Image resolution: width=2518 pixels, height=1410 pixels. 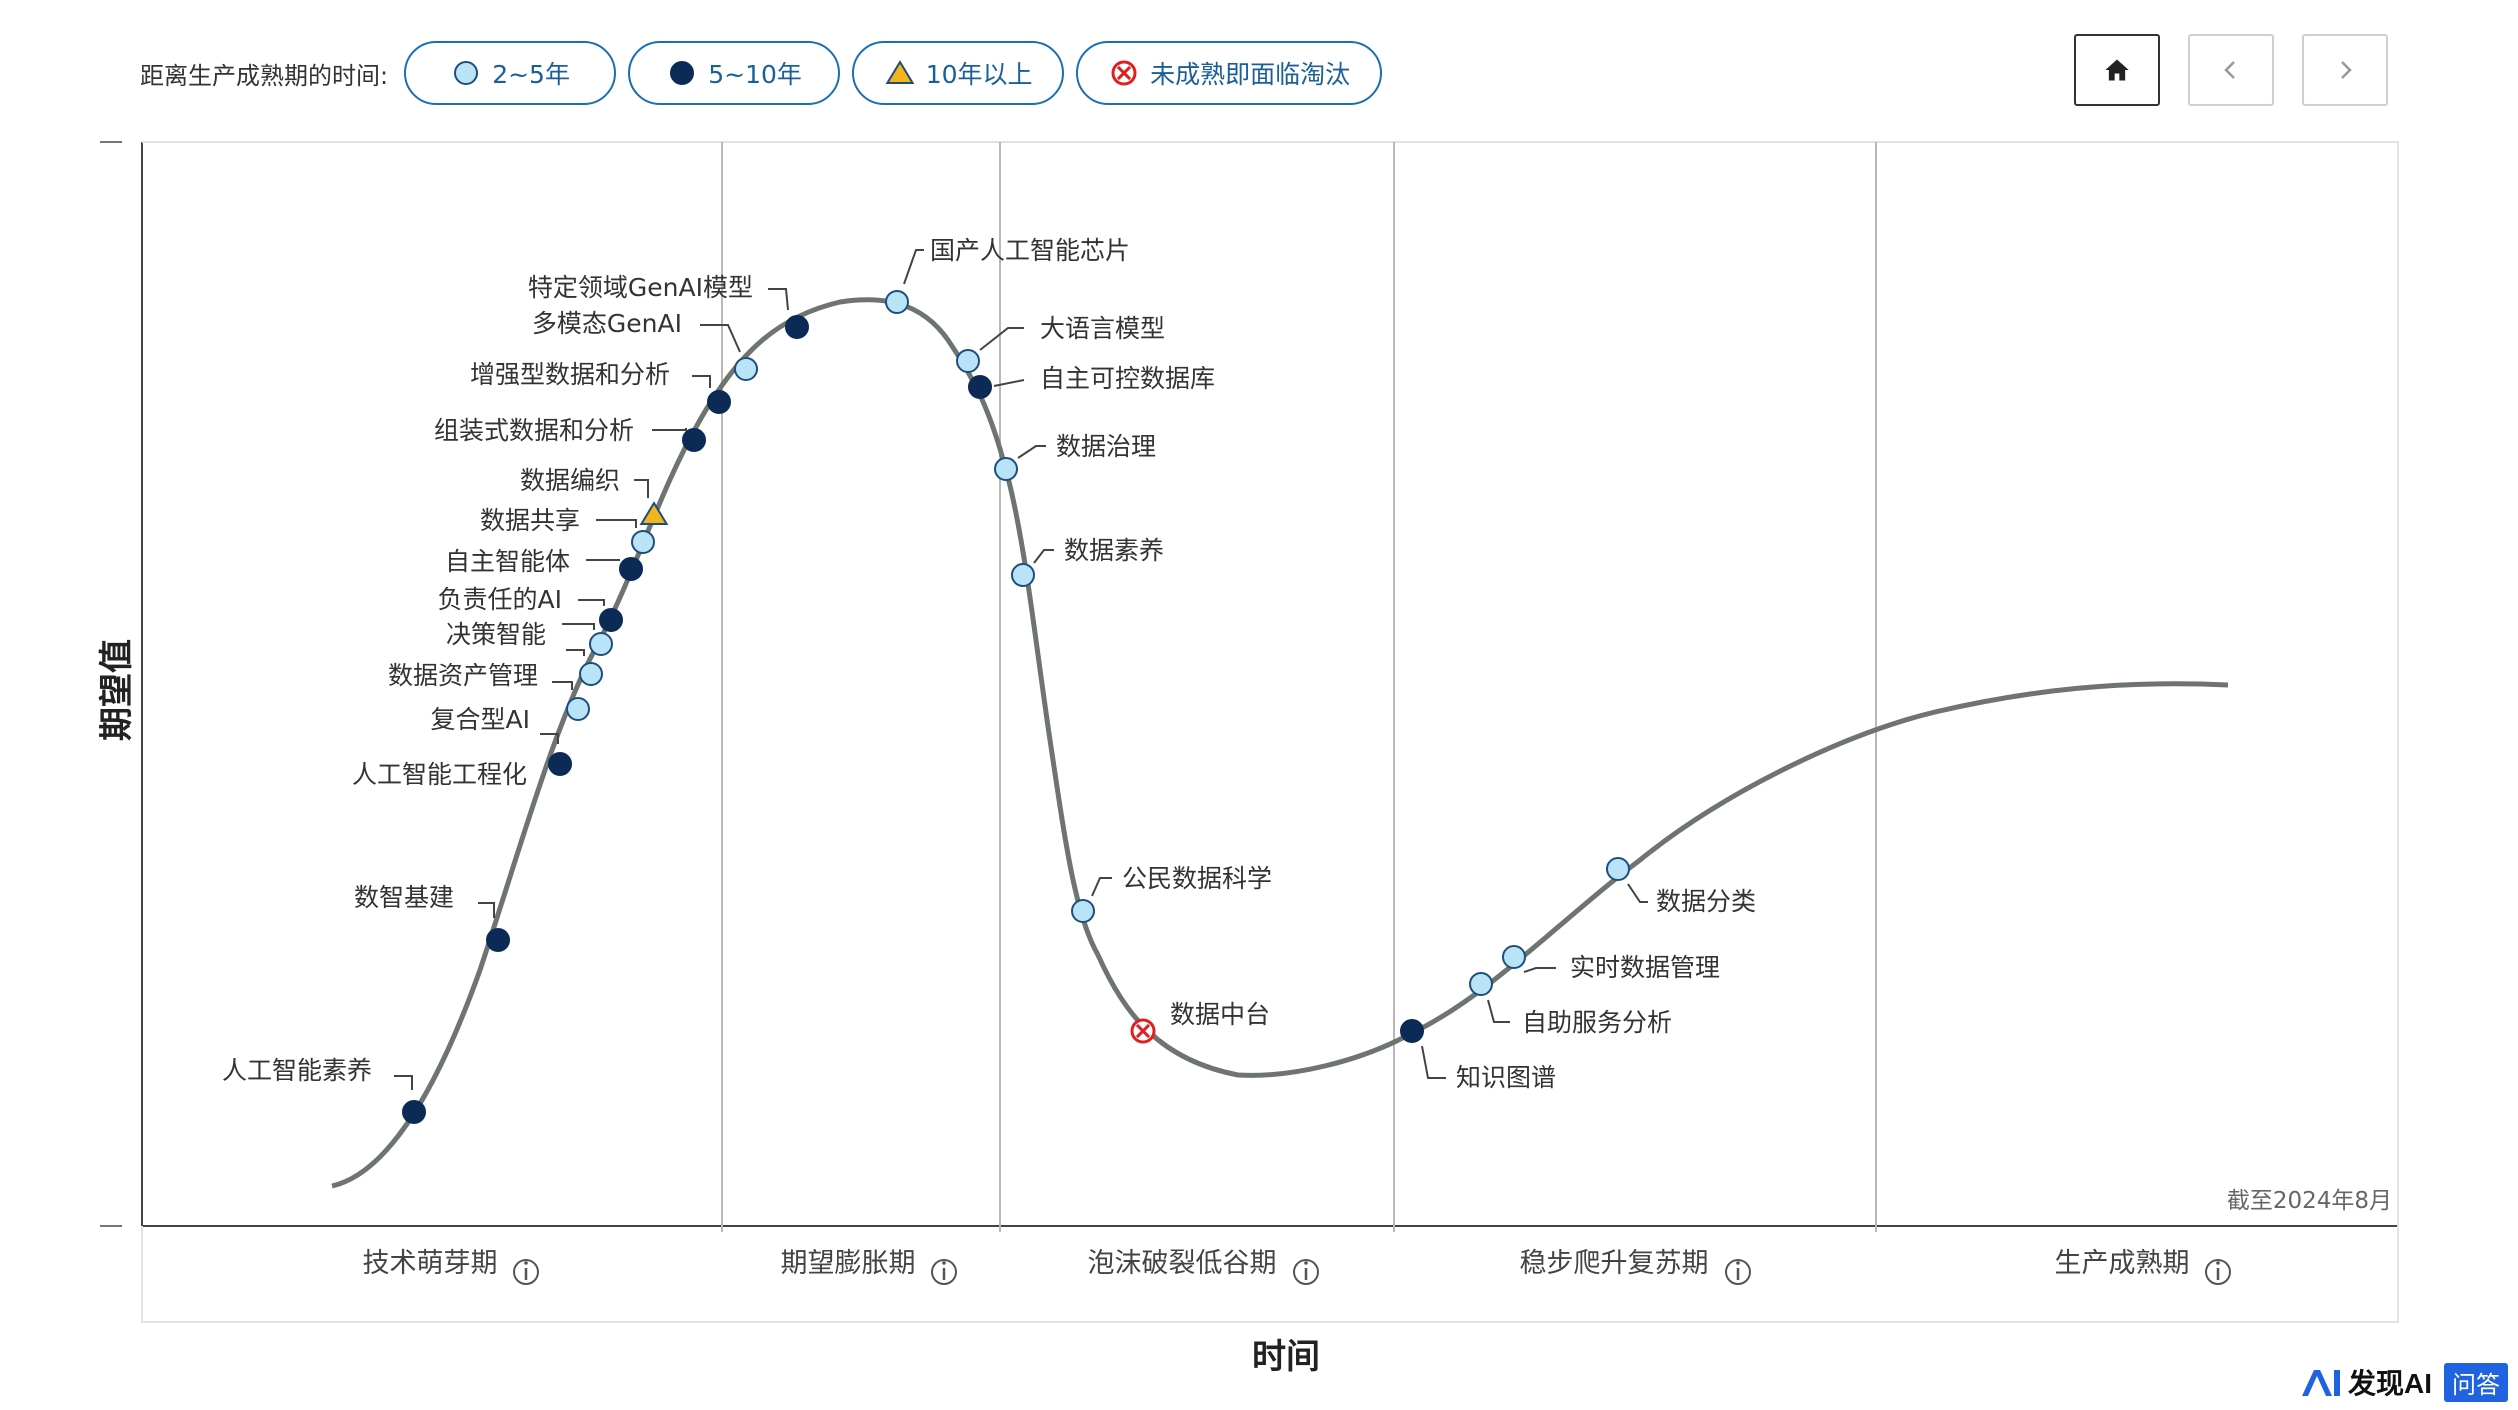 I want to click on point-marker-obsolete, so click(x=1143, y=1031).